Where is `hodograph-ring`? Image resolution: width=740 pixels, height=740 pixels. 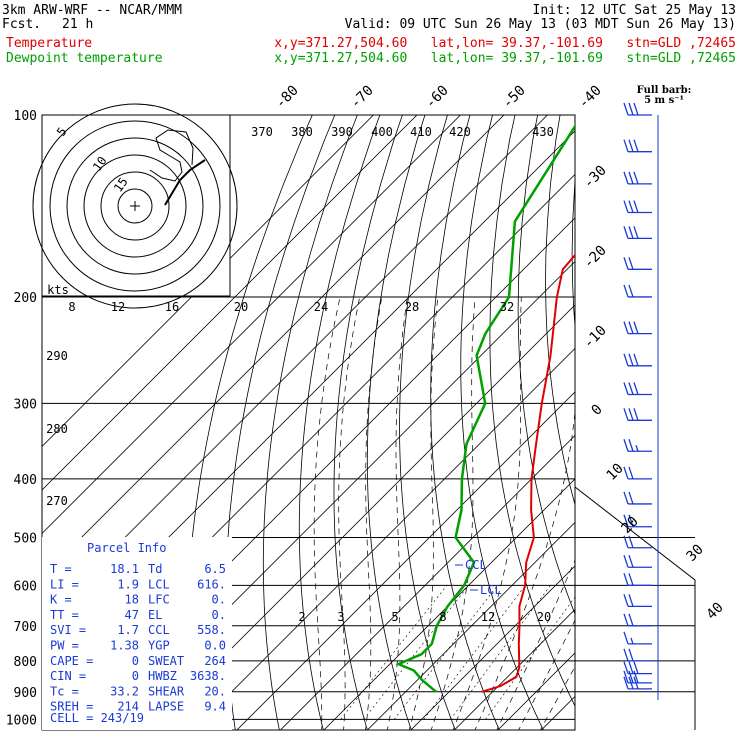 hodograph-ring is located at coordinates (135, 206).